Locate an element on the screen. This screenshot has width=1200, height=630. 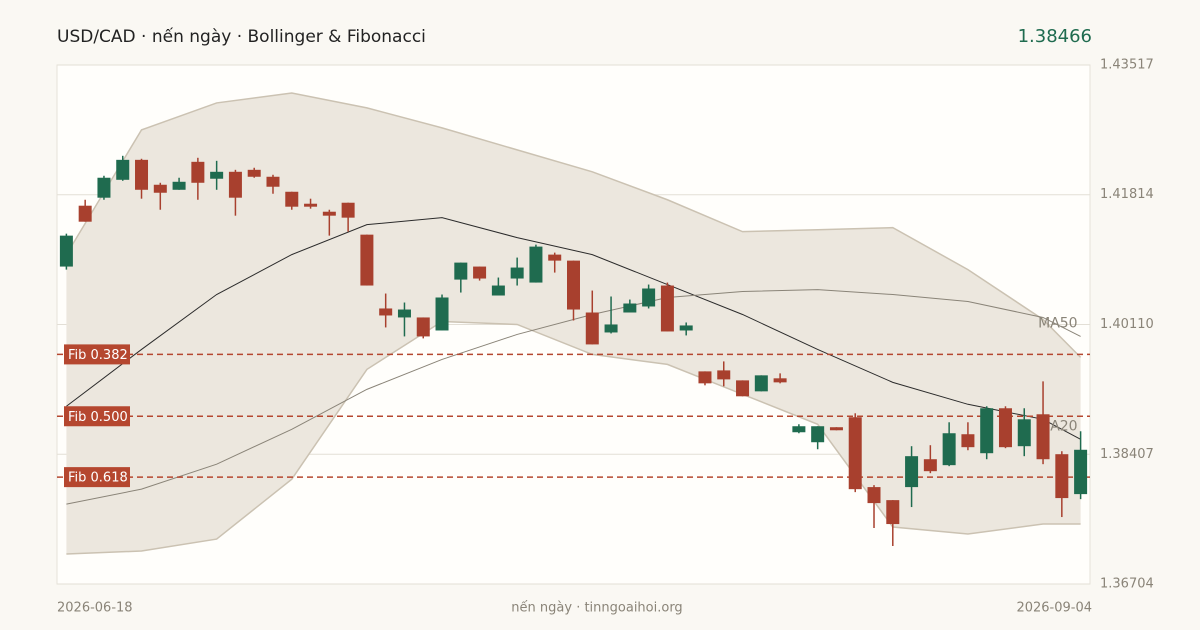
fib-label: Fib 0.500 is located at coordinates (98, 417).